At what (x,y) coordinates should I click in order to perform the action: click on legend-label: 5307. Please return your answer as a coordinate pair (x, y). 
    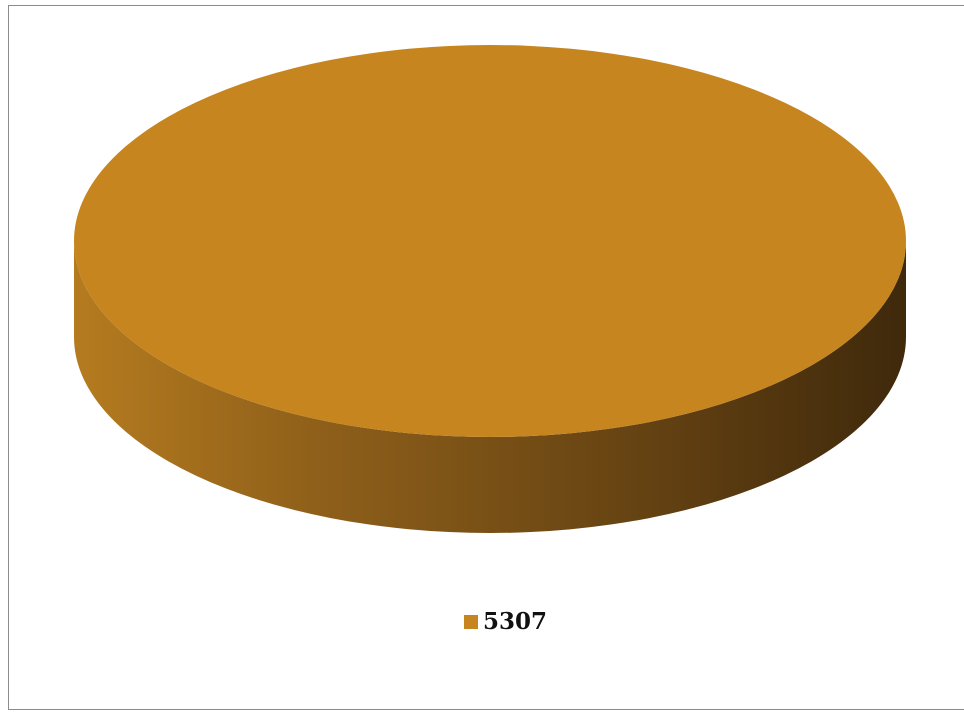
    Looking at the image, I should click on (515, 621).